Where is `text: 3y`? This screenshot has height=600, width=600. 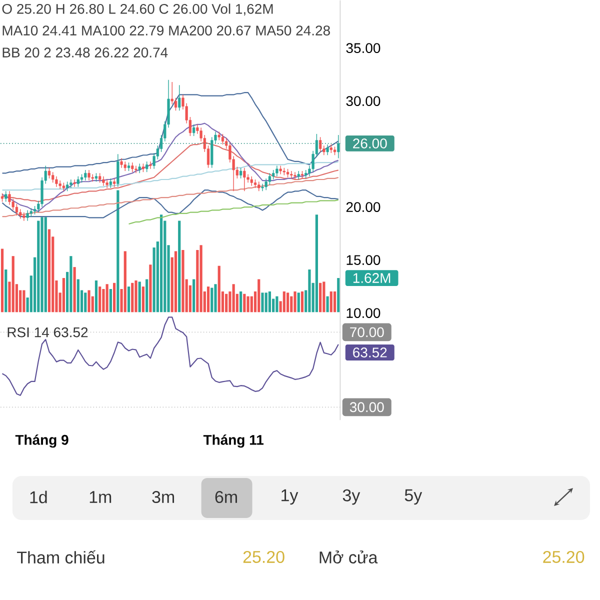
text: 3y is located at coordinates (351, 497).